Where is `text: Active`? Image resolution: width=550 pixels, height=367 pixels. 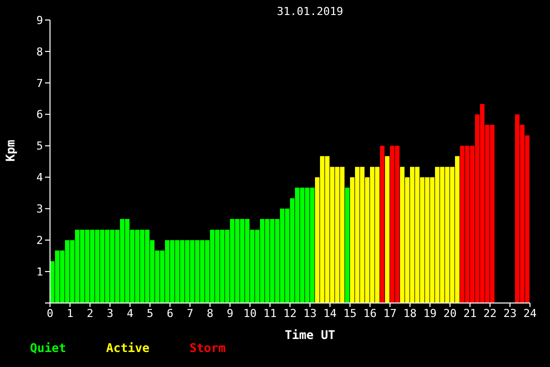 text: Active is located at coordinates (128, 348).